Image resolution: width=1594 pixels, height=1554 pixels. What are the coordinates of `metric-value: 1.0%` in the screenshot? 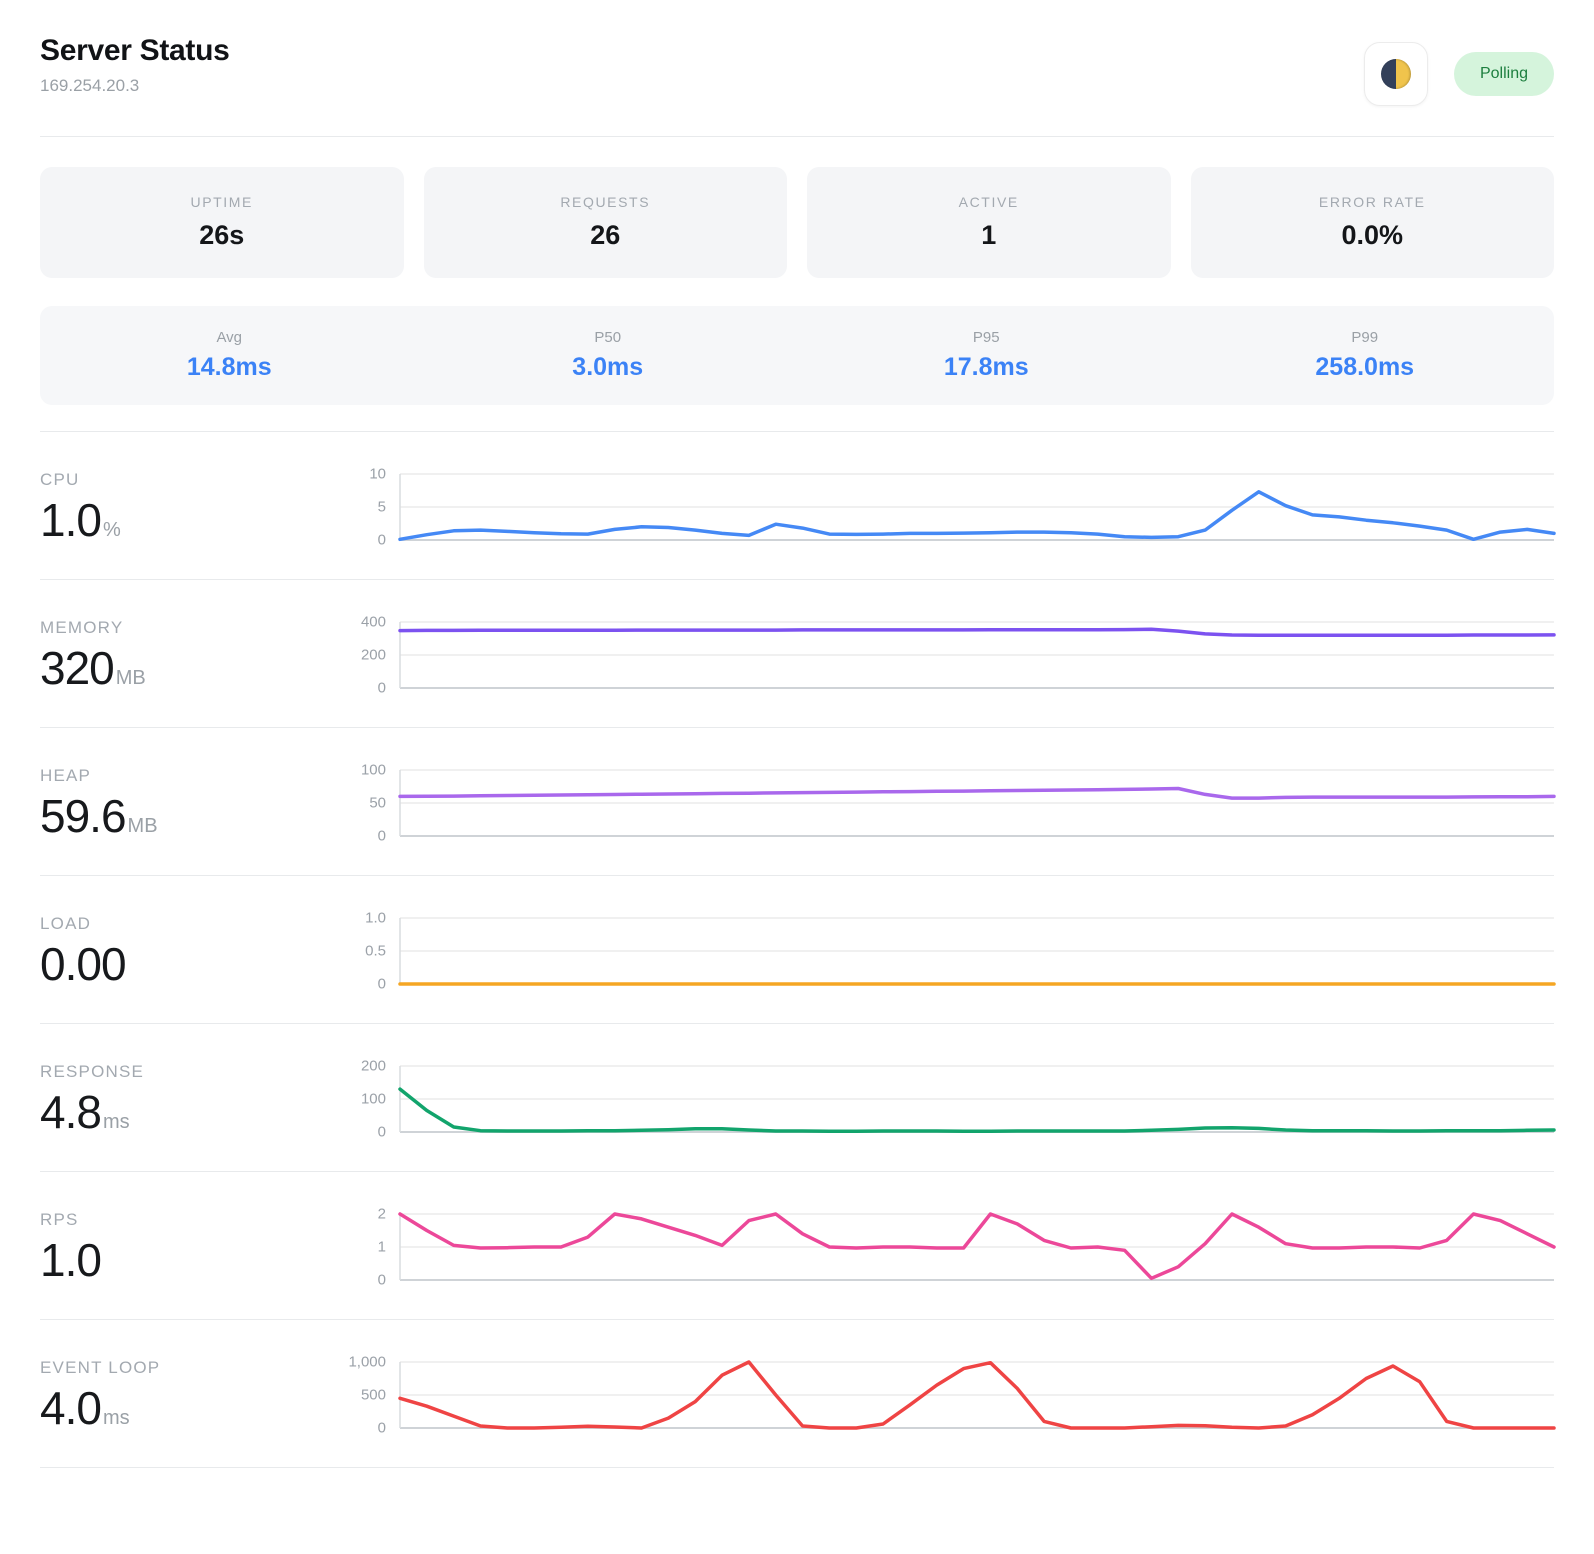 It's located at (190, 520).